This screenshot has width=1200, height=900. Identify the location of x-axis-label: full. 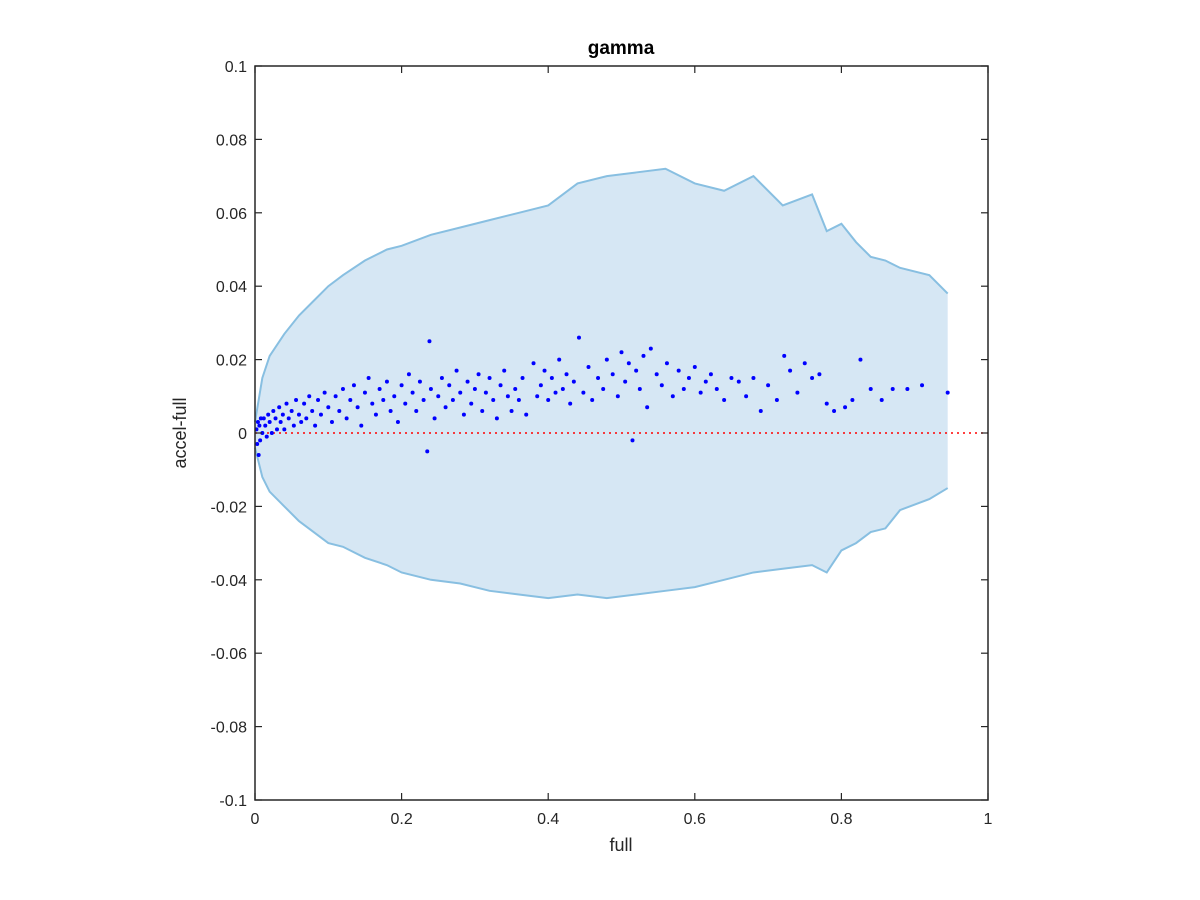
(620, 845).